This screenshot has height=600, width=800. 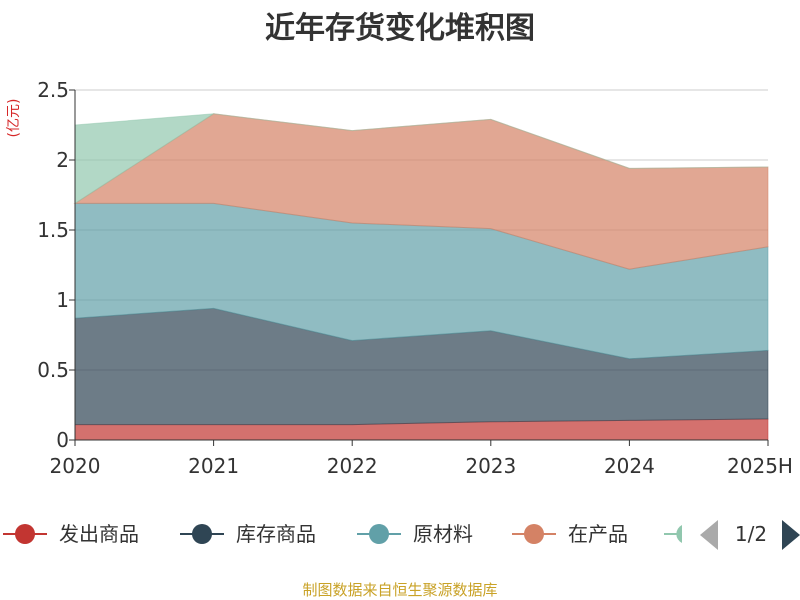 I want to click on chart-title: 近年存货变化堆积图, so click(x=400, y=28).